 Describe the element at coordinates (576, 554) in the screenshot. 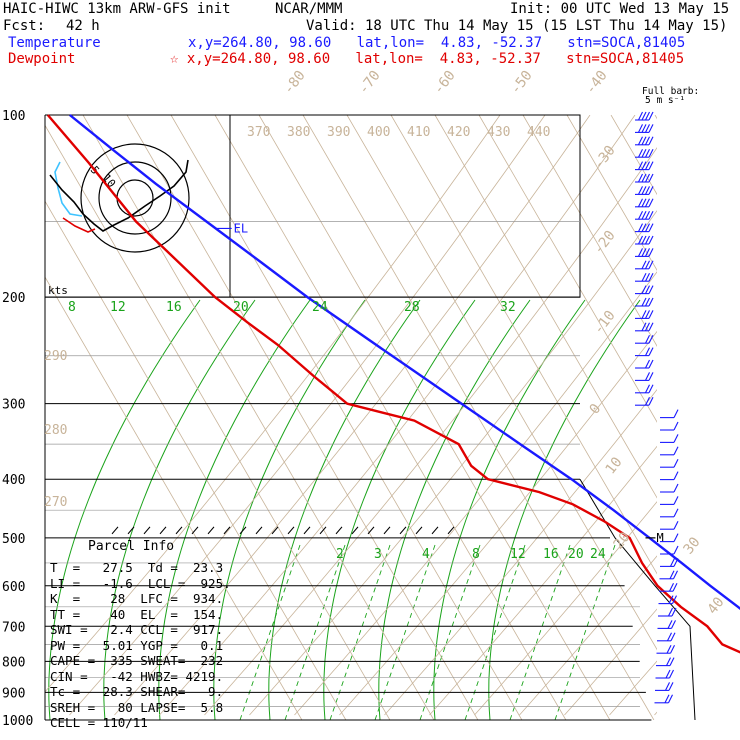

I see `mixing-ratio-label-lower: 20` at that location.